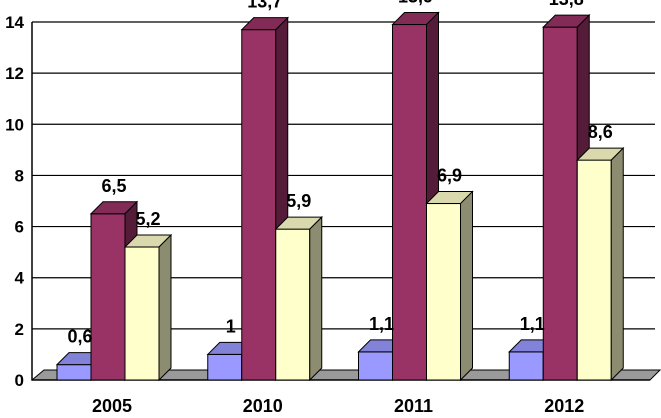 The height and width of the screenshot is (418, 661). What do you see at coordinates (112, 406) in the screenshot?
I see `x-tick-label: 2005` at bounding box center [112, 406].